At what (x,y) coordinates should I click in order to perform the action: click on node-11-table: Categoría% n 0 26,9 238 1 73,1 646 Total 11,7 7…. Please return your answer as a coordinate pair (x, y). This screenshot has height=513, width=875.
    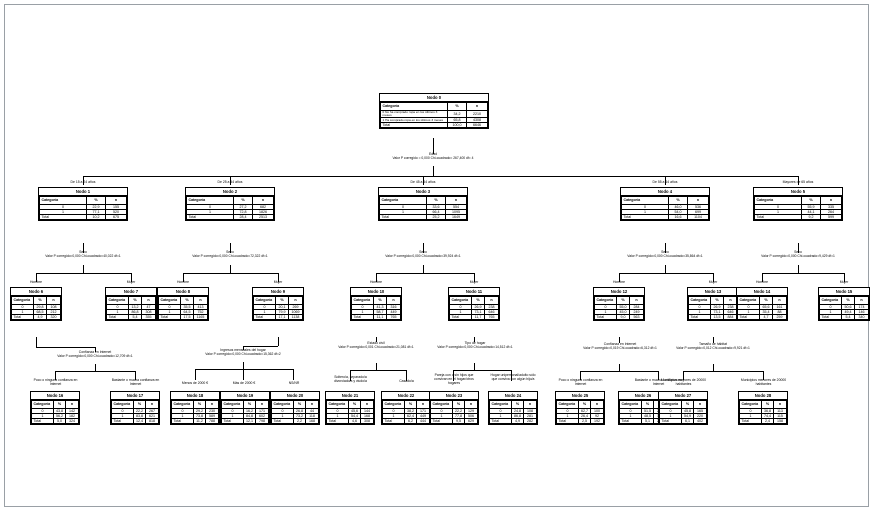
    Looking at the image, I should click on (474, 308).